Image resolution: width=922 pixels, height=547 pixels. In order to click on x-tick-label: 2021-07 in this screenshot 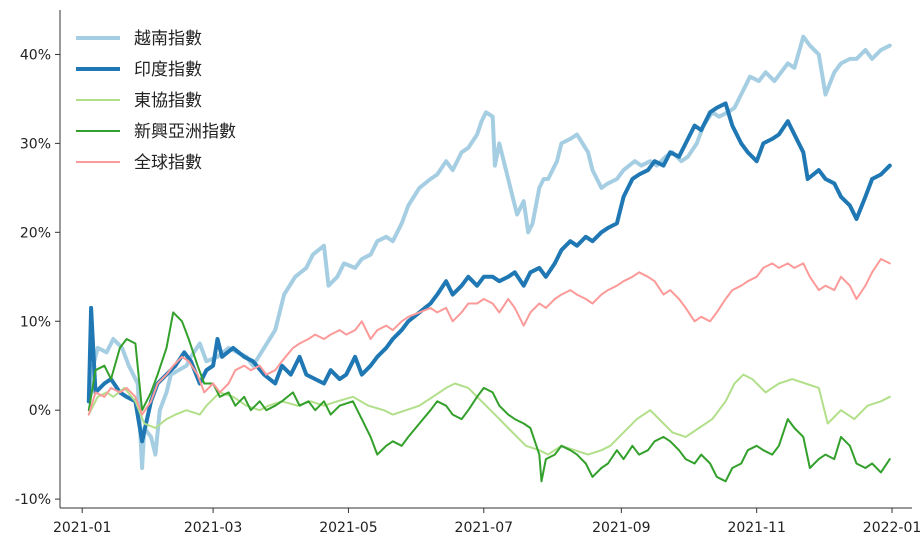, I will do `click(484, 528)`.